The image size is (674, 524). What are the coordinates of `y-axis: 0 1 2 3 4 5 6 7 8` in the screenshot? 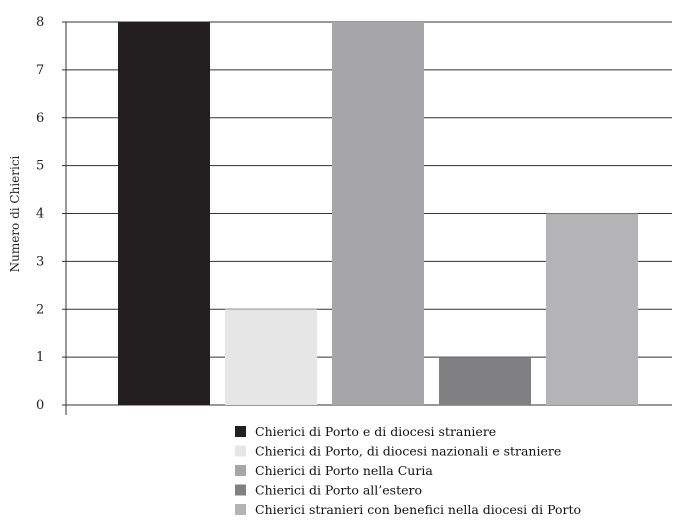 It's located at (51, 215).